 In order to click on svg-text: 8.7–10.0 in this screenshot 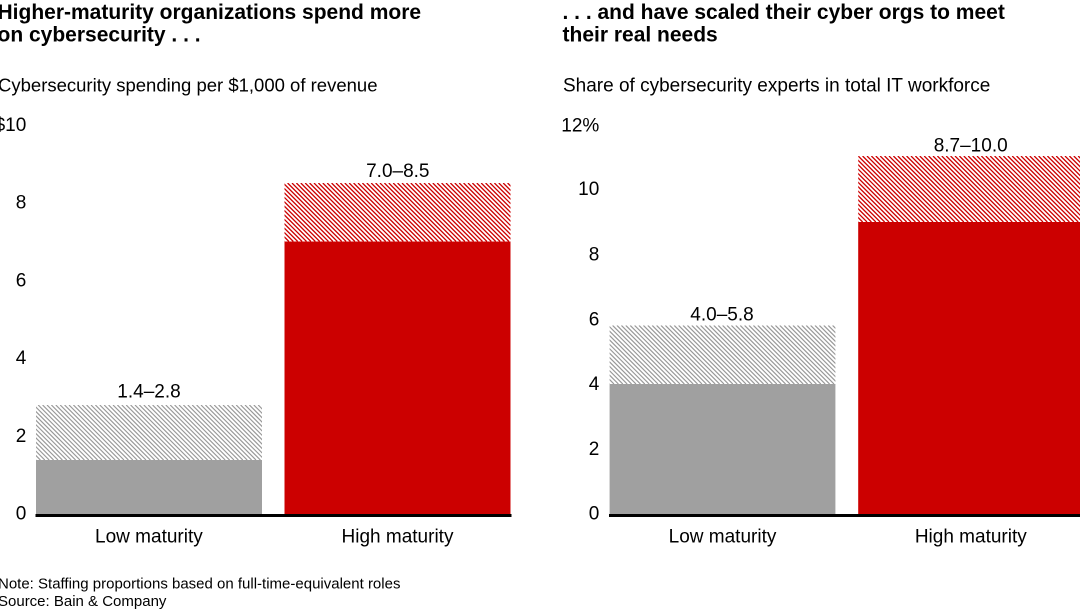, I will do `click(971, 145)`.